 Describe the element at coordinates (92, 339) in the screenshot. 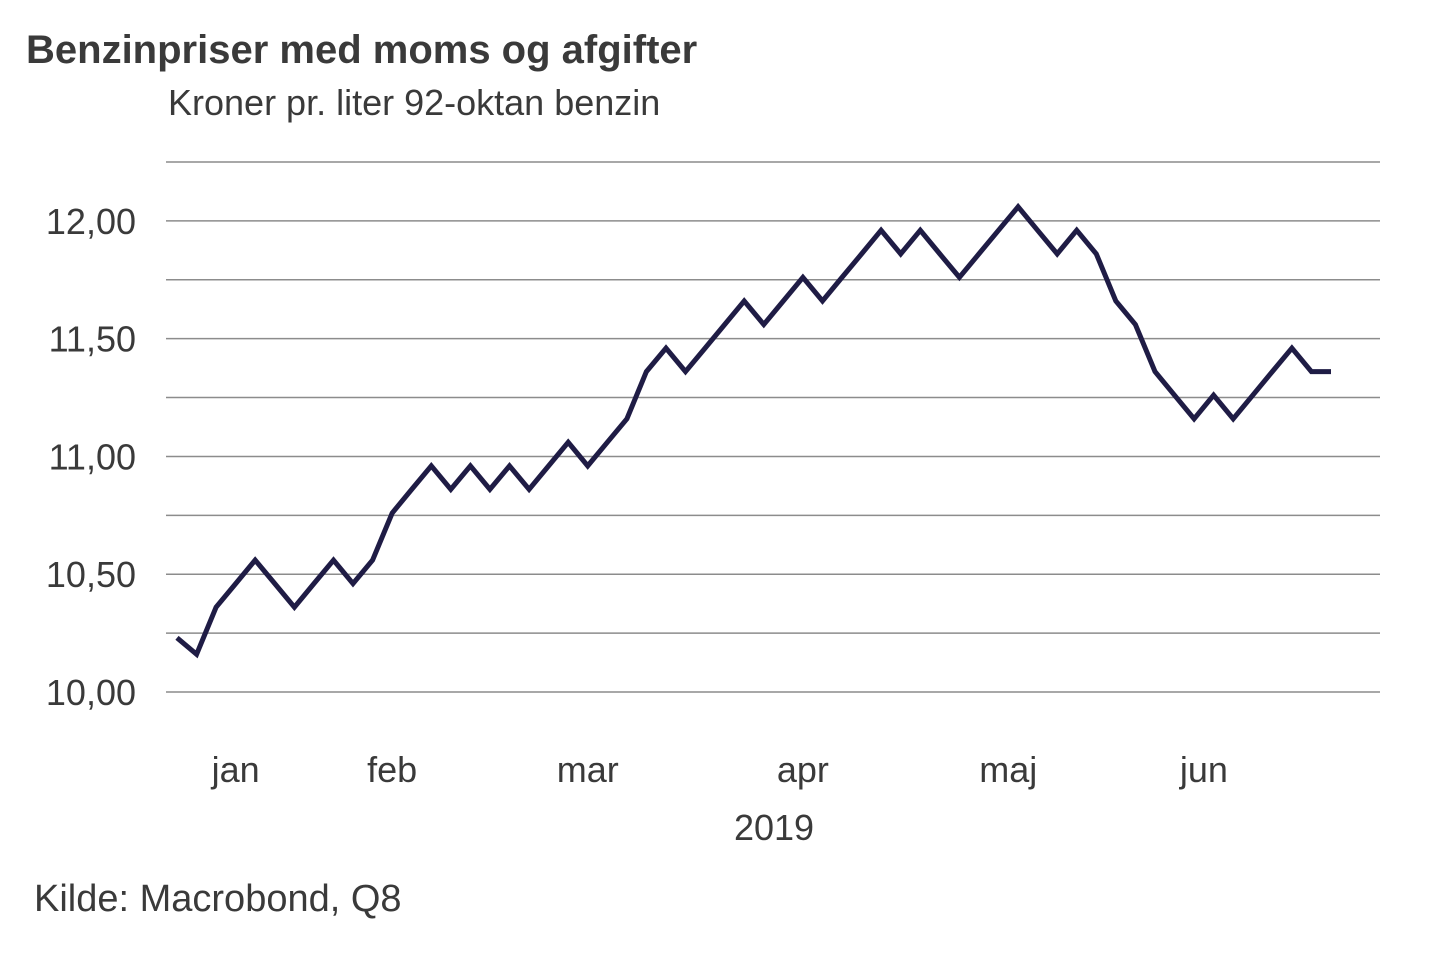

I see `y-tick-label: 11,50` at that location.